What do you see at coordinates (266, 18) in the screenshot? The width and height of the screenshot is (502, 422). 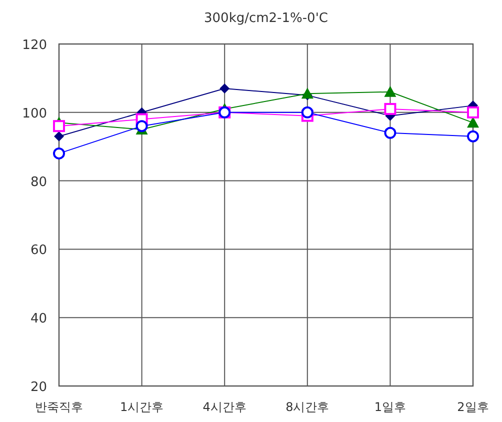 I see `title: 300kg/cm2-1%-0'C` at bounding box center [266, 18].